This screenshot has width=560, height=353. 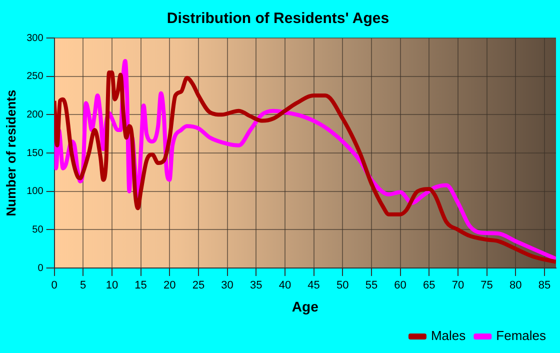 I want to click on x-tick-label: 0, so click(x=54, y=286).